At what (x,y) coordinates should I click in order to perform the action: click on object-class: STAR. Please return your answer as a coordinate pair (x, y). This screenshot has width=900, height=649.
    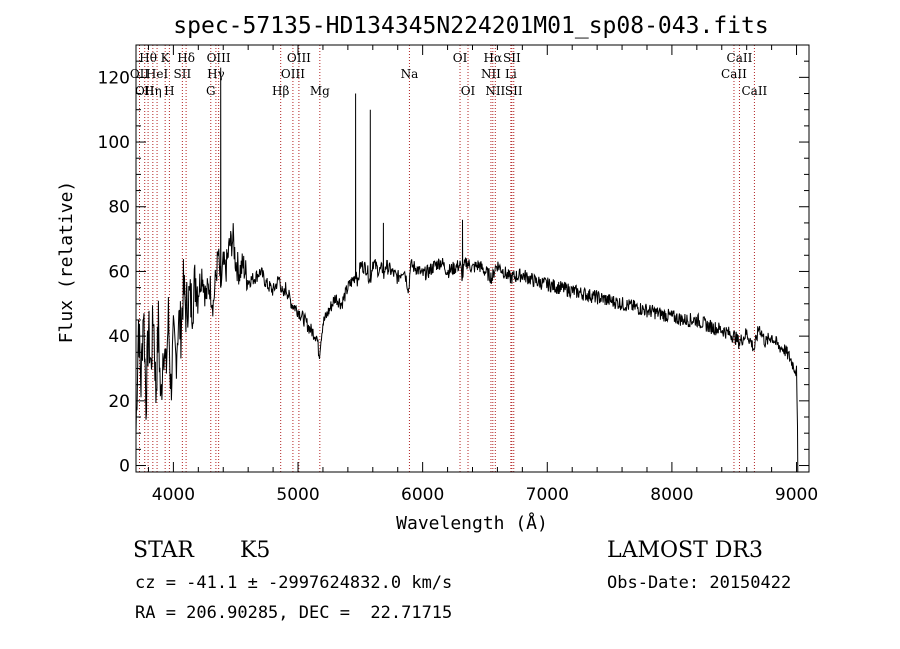
    Looking at the image, I should click on (163, 550).